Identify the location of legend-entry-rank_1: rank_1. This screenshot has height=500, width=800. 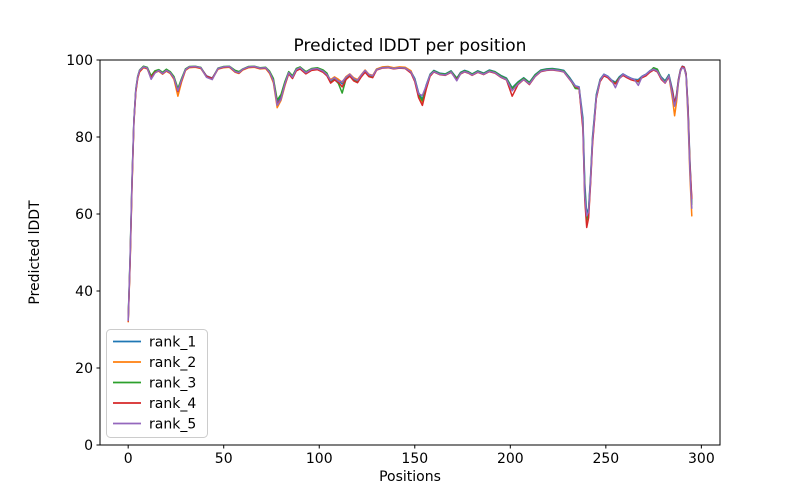
(154, 343).